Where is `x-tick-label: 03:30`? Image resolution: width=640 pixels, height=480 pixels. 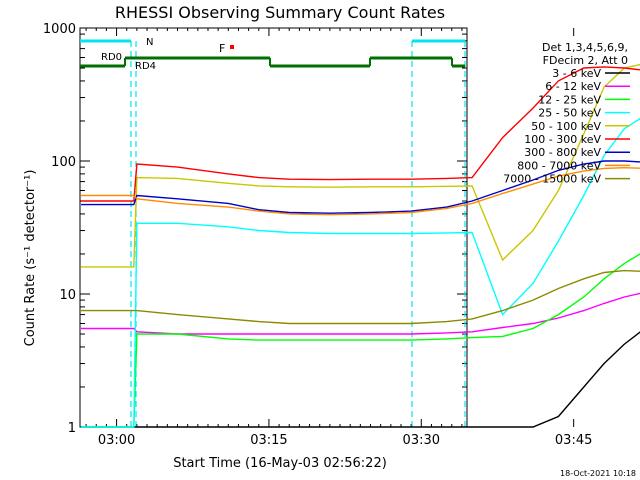
x-tick-label: 03:30 is located at coordinates (421, 440).